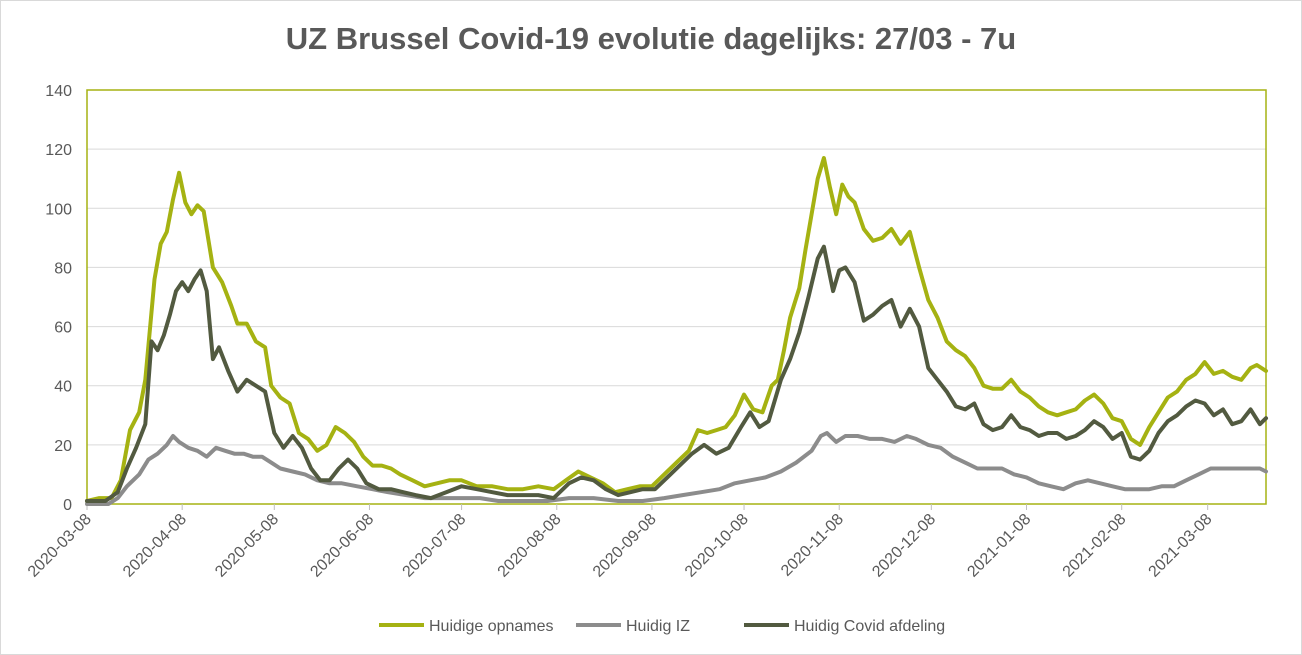 This screenshot has width=1302, height=655. What do you see at coordinates (1181, 546) in the screenshot?
I see `x-tick-label: 2021-03-08` at bounding box center [1181, 546].